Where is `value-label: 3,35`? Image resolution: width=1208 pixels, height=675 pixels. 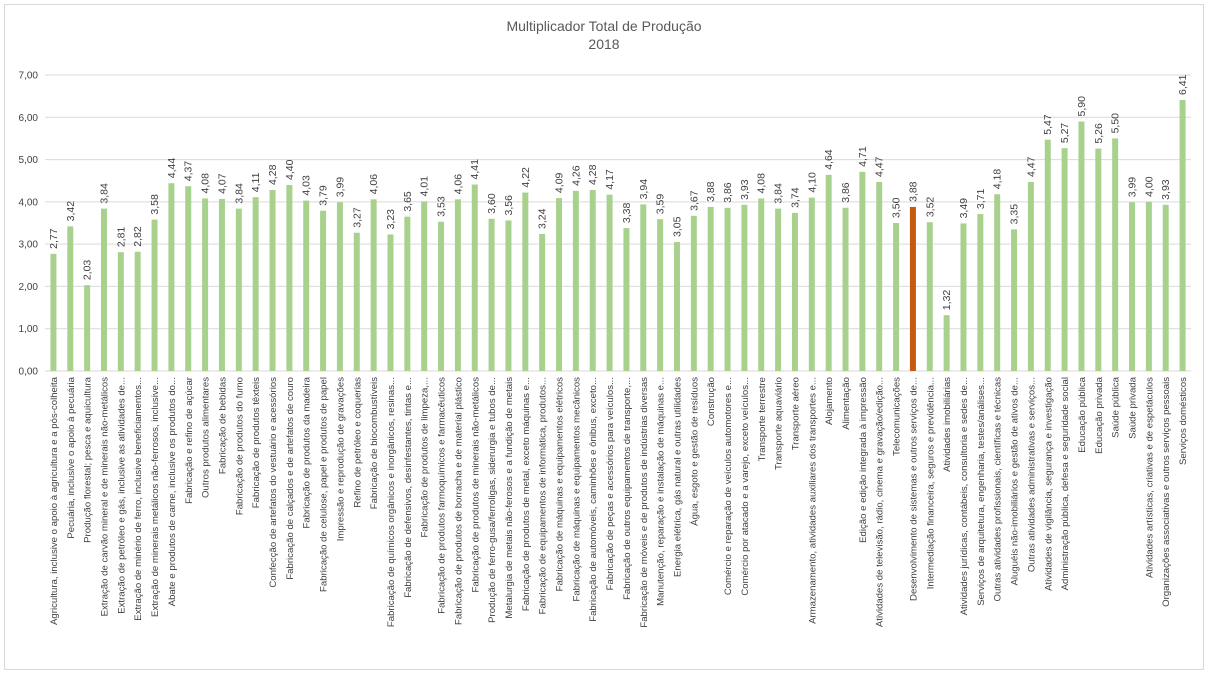 value-label: 3,35 is located at coordinates (1015, 214).